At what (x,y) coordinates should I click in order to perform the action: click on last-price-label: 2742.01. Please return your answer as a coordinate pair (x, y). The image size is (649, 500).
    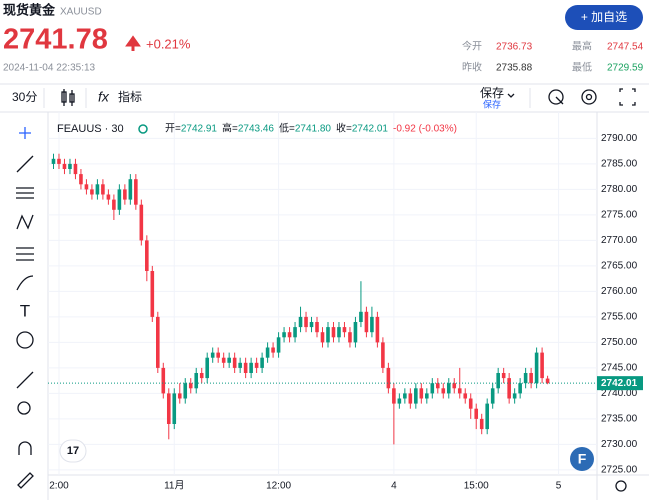
    Looking at the image, I should click on (619, 383).